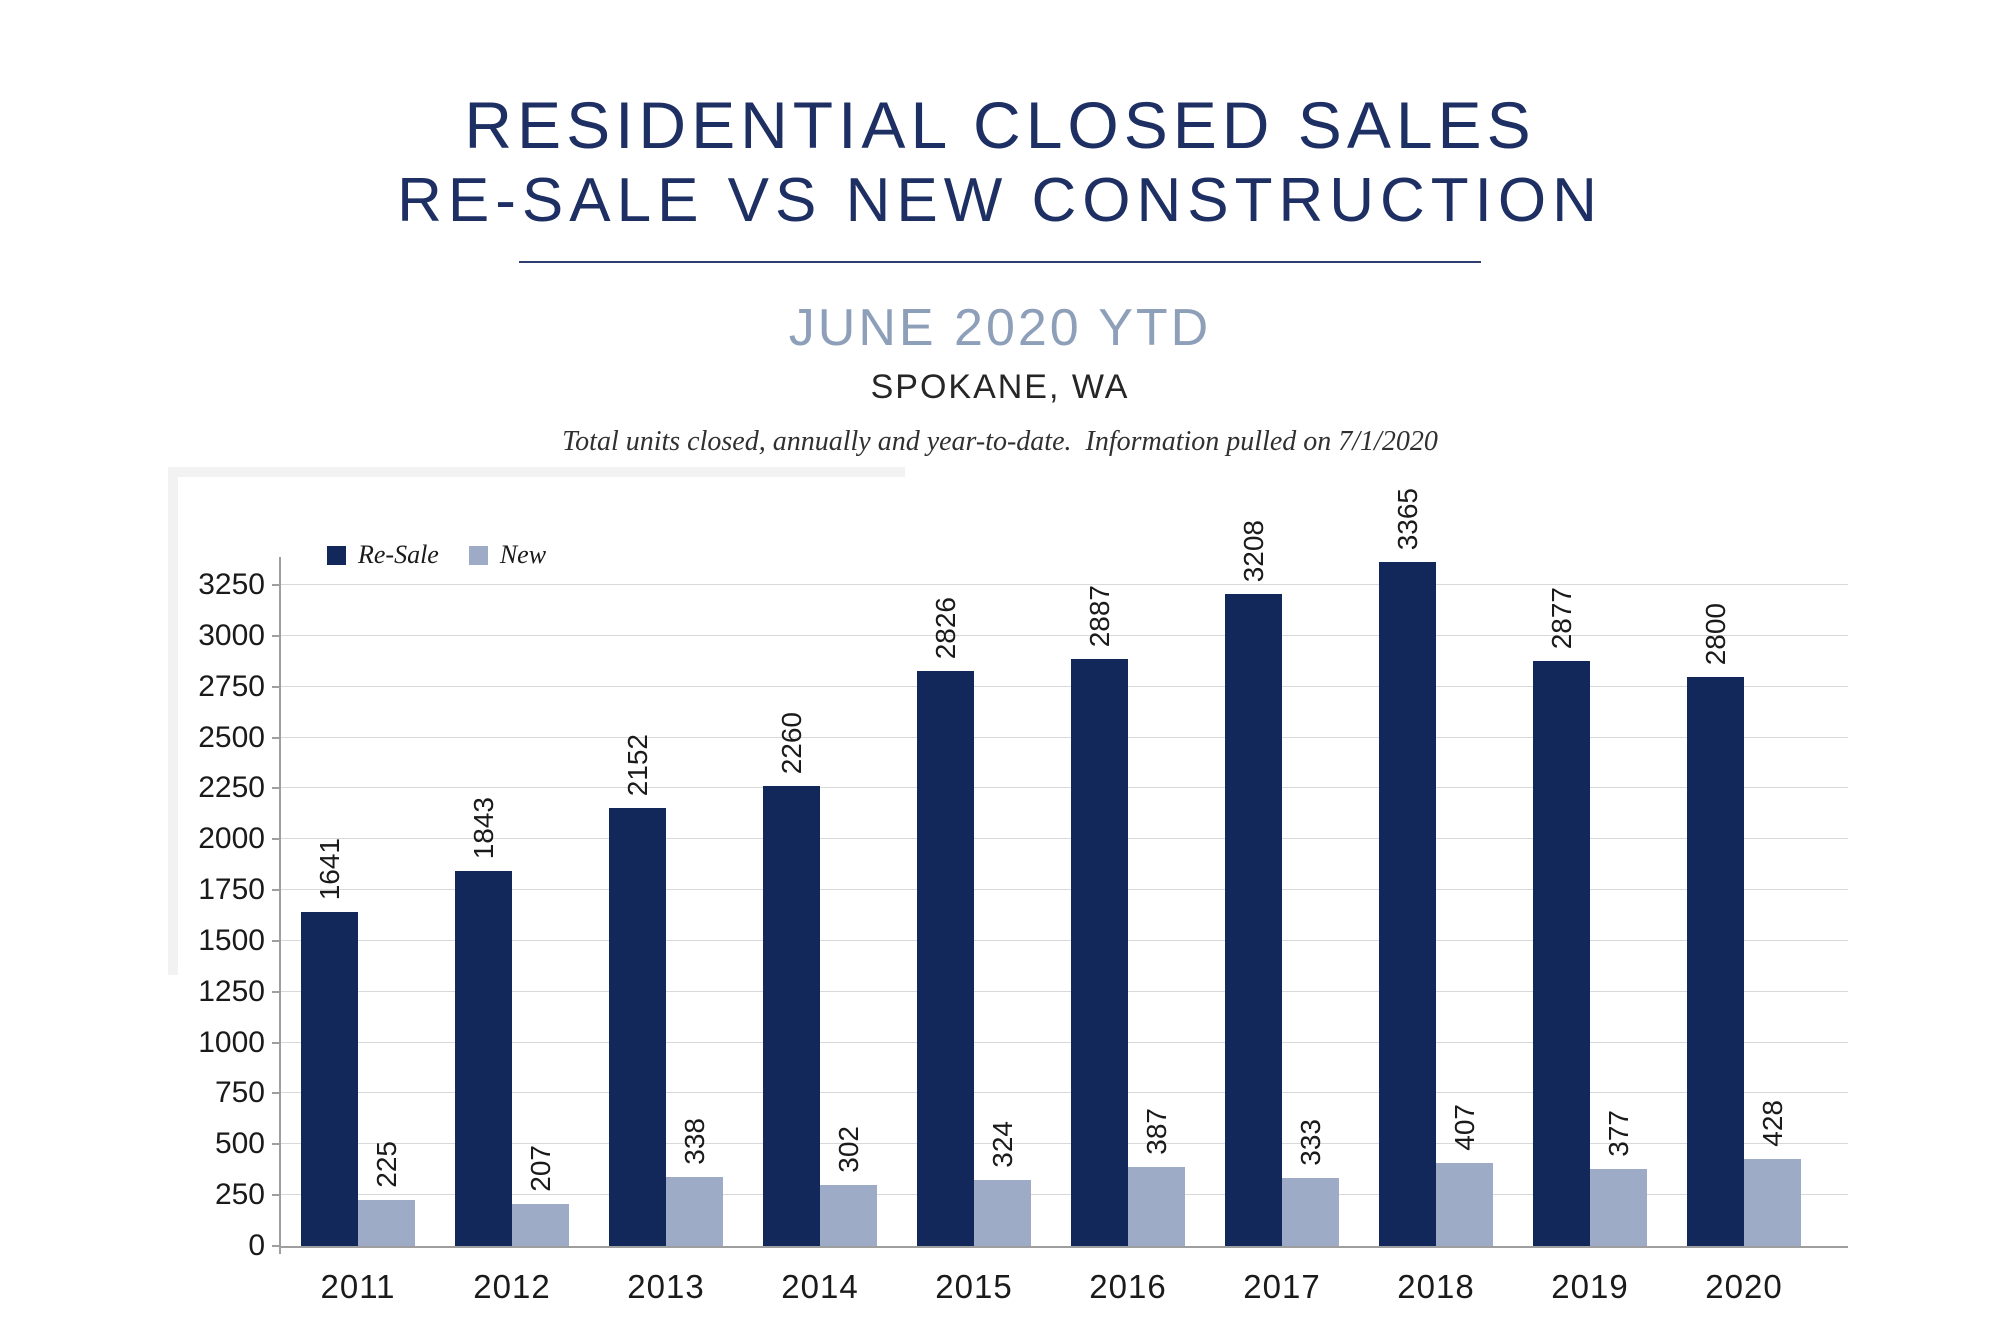 Image resolution: width=2000 pixels, height=1324 pixels. Describe the element at coordinates (945, 627) in the screenshot. I see `bar-value-label: 2826` at that location.